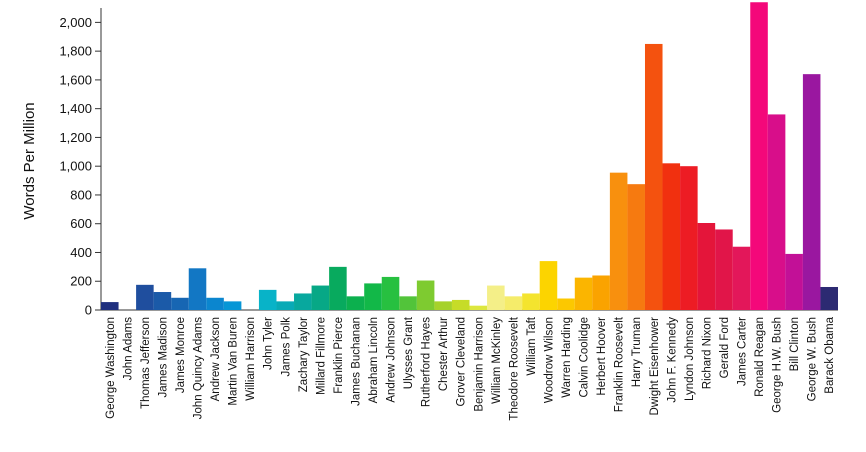 The width and height of the screenshot is (866, 452). What do you see at coordinates (374, 360) in the screenshot?
I see `x-category-label: Abraham Lincoln` at bounding box center [374, 360].